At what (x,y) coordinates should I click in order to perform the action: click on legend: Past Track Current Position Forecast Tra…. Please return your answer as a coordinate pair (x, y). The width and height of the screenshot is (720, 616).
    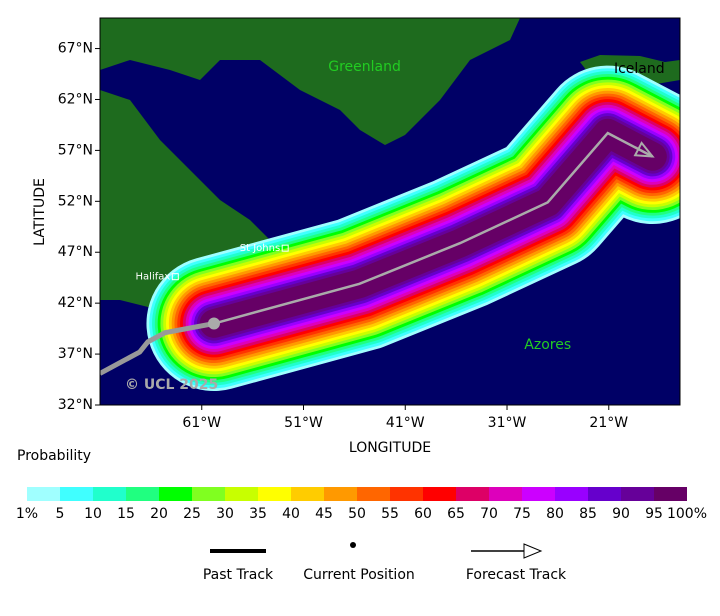
    Looking at the image, I should click on (385, 562).